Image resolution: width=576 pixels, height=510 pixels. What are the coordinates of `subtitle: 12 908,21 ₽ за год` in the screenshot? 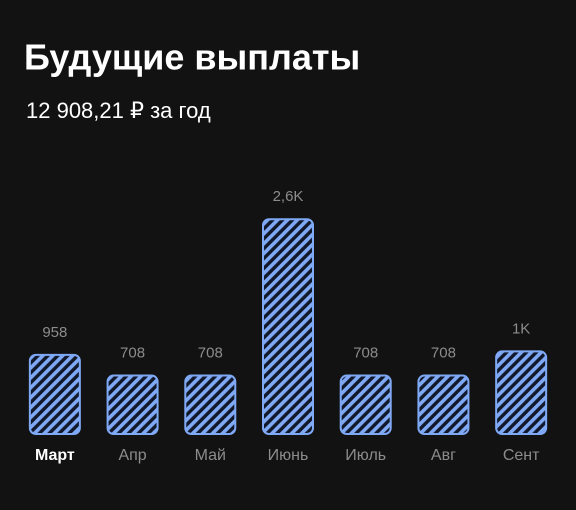 It's located at (118, 110).